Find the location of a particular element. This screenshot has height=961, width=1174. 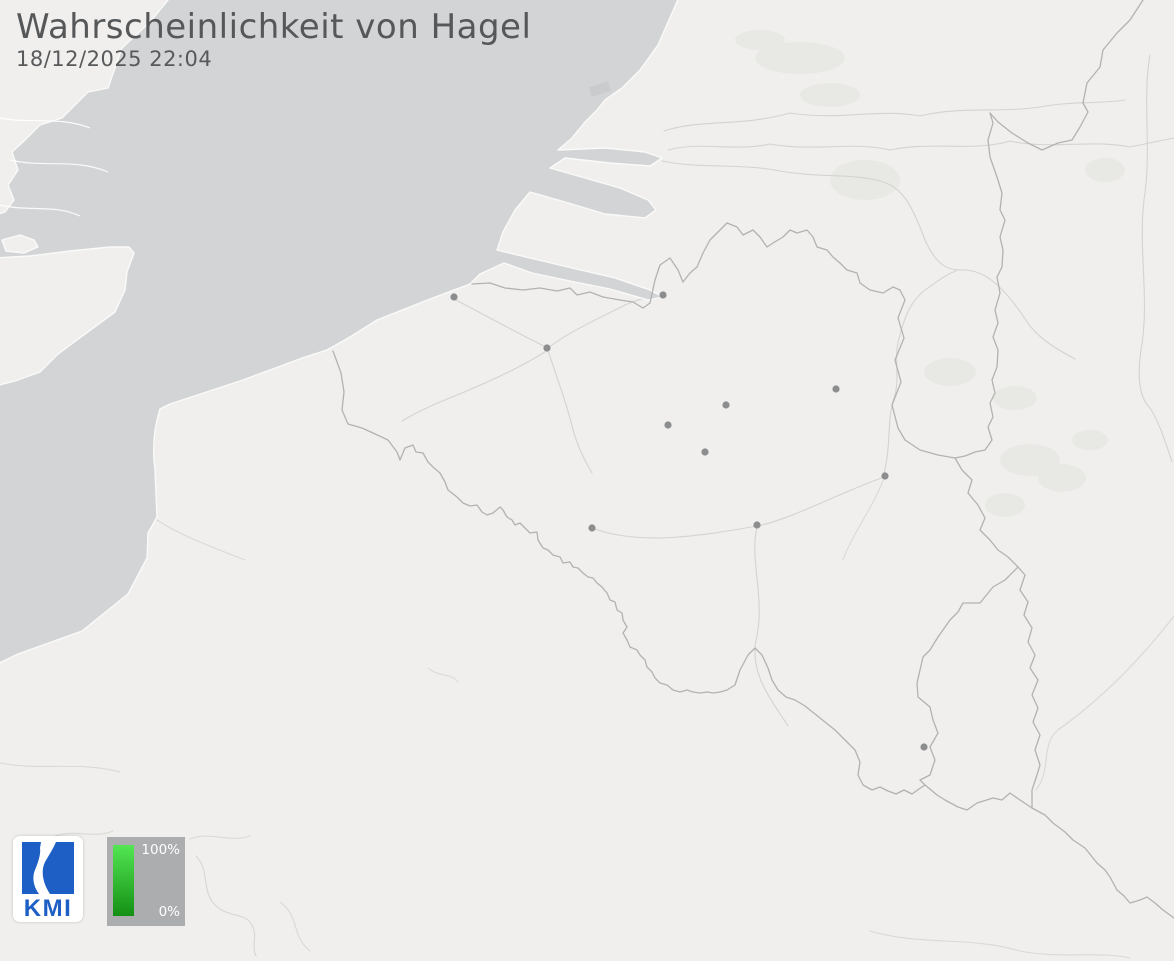

legend-gradient-bar is located at coordinates (123, 880).